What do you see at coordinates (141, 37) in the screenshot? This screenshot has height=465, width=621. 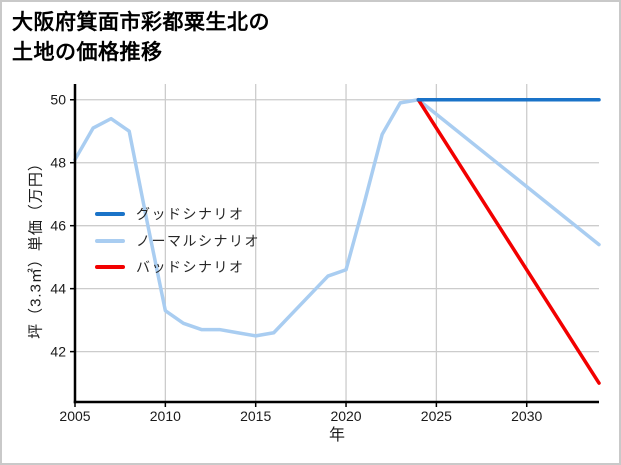 I see `chart-title: 大阪府箕面市彩都粟生北の 土地の価格推移` at bounding box center [141, 37].